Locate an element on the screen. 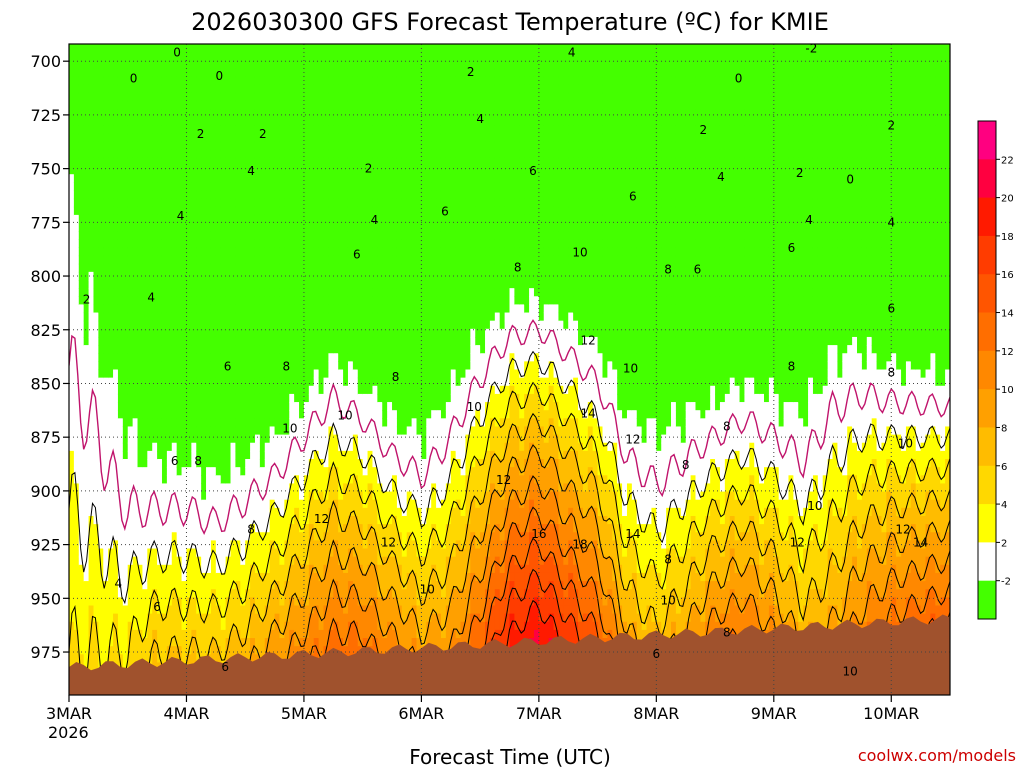  contour-label: 18 is located at coordinates (579, 545).